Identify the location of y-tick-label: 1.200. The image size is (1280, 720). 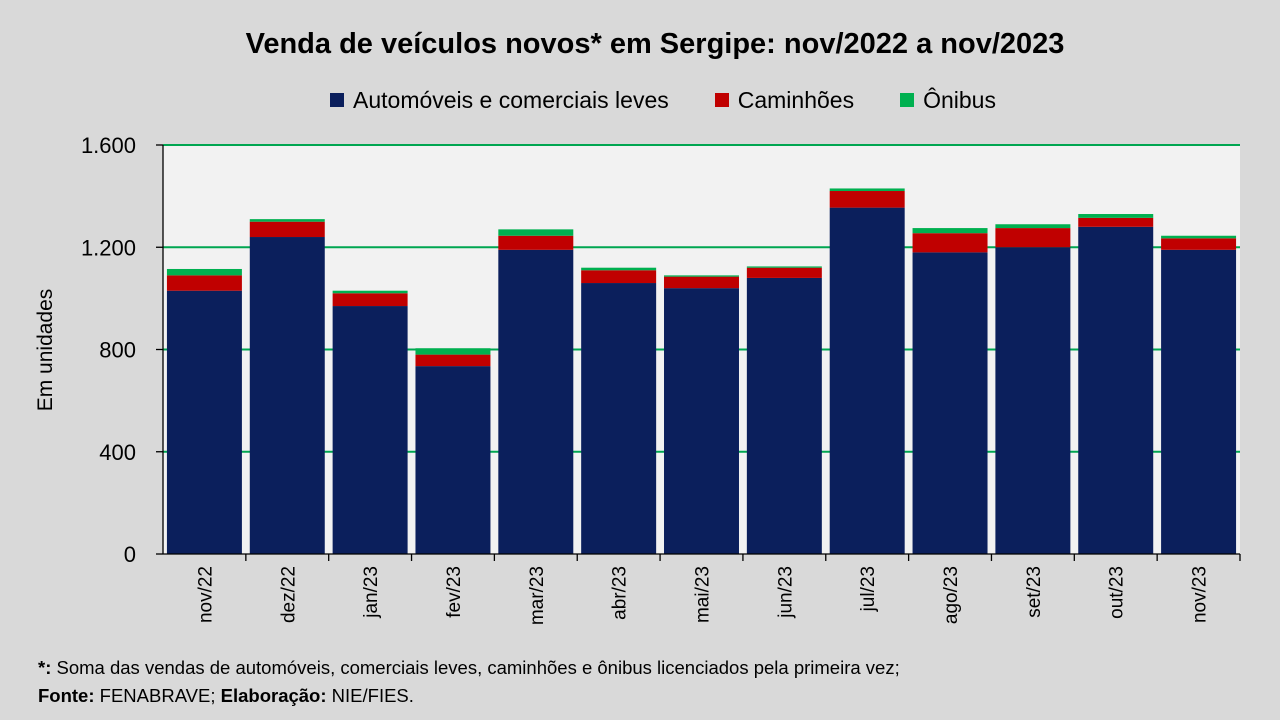
(108, 247).